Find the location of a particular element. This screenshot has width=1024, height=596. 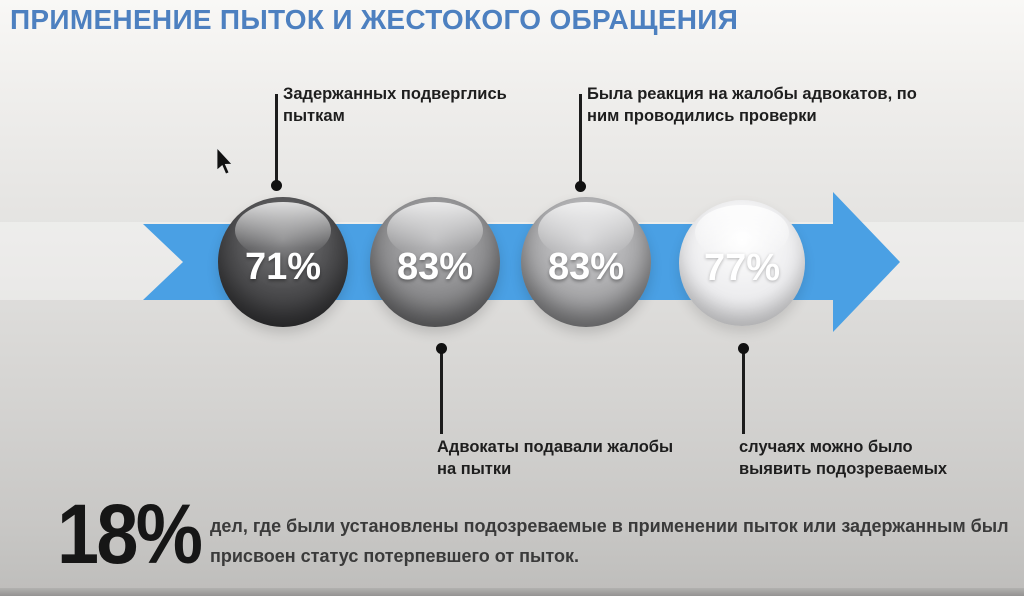

stat-value-4: 77% is located at coordinates (742, 267).